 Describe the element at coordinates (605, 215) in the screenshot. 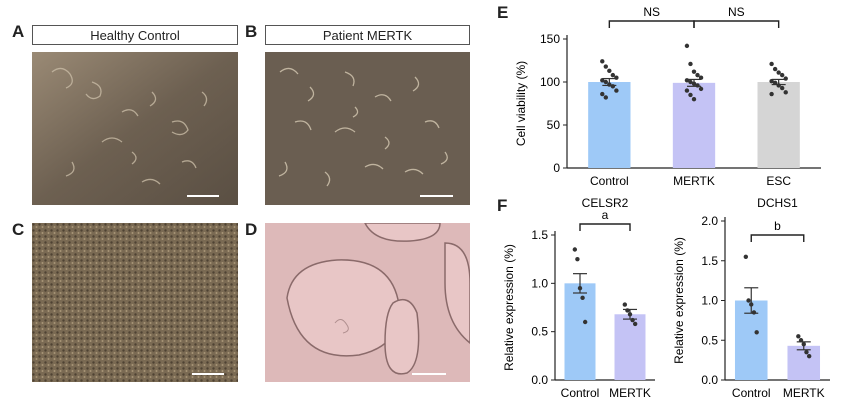

I see `significance-label: a` at that location.